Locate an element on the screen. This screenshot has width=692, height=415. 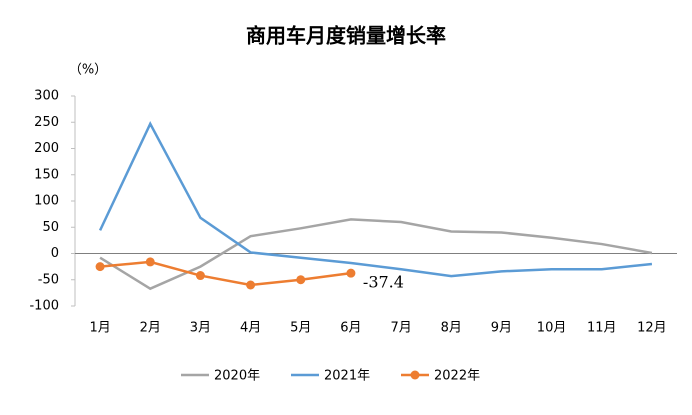
y-tick-label: -100 is located at coordinates (44, 306).